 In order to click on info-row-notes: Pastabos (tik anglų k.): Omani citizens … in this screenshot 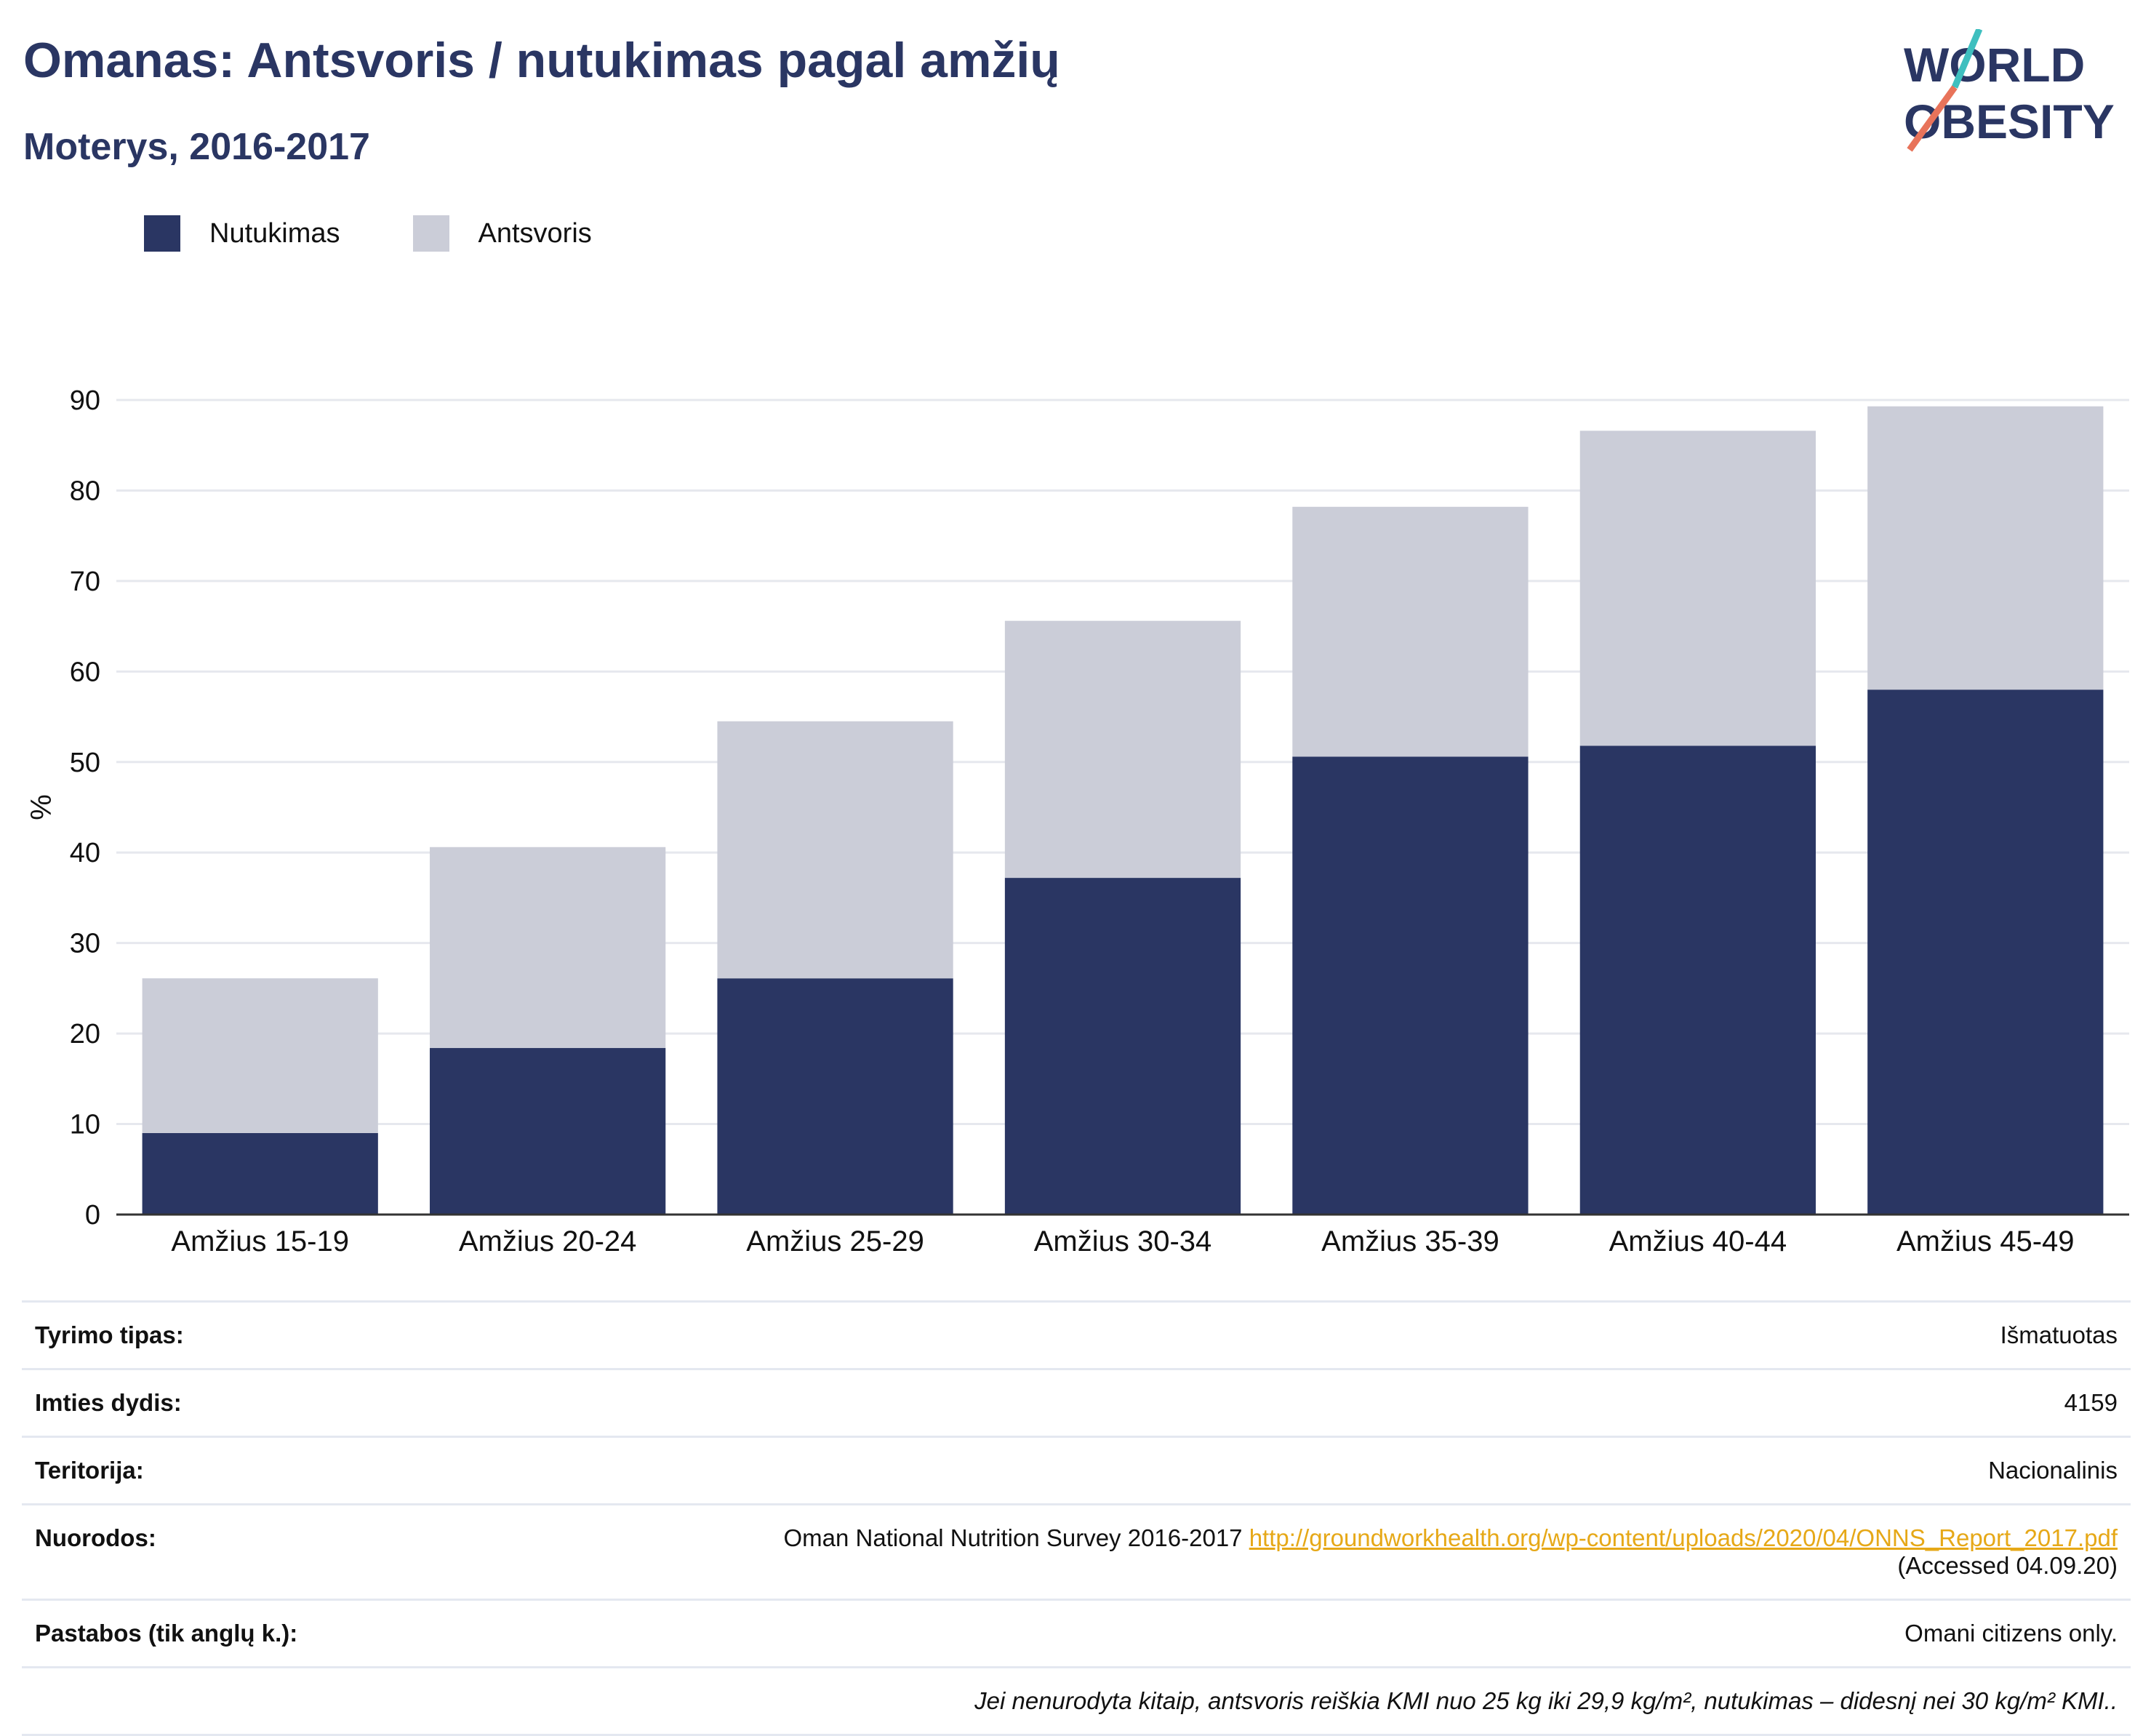, I will do `click(1076, 1632)`.